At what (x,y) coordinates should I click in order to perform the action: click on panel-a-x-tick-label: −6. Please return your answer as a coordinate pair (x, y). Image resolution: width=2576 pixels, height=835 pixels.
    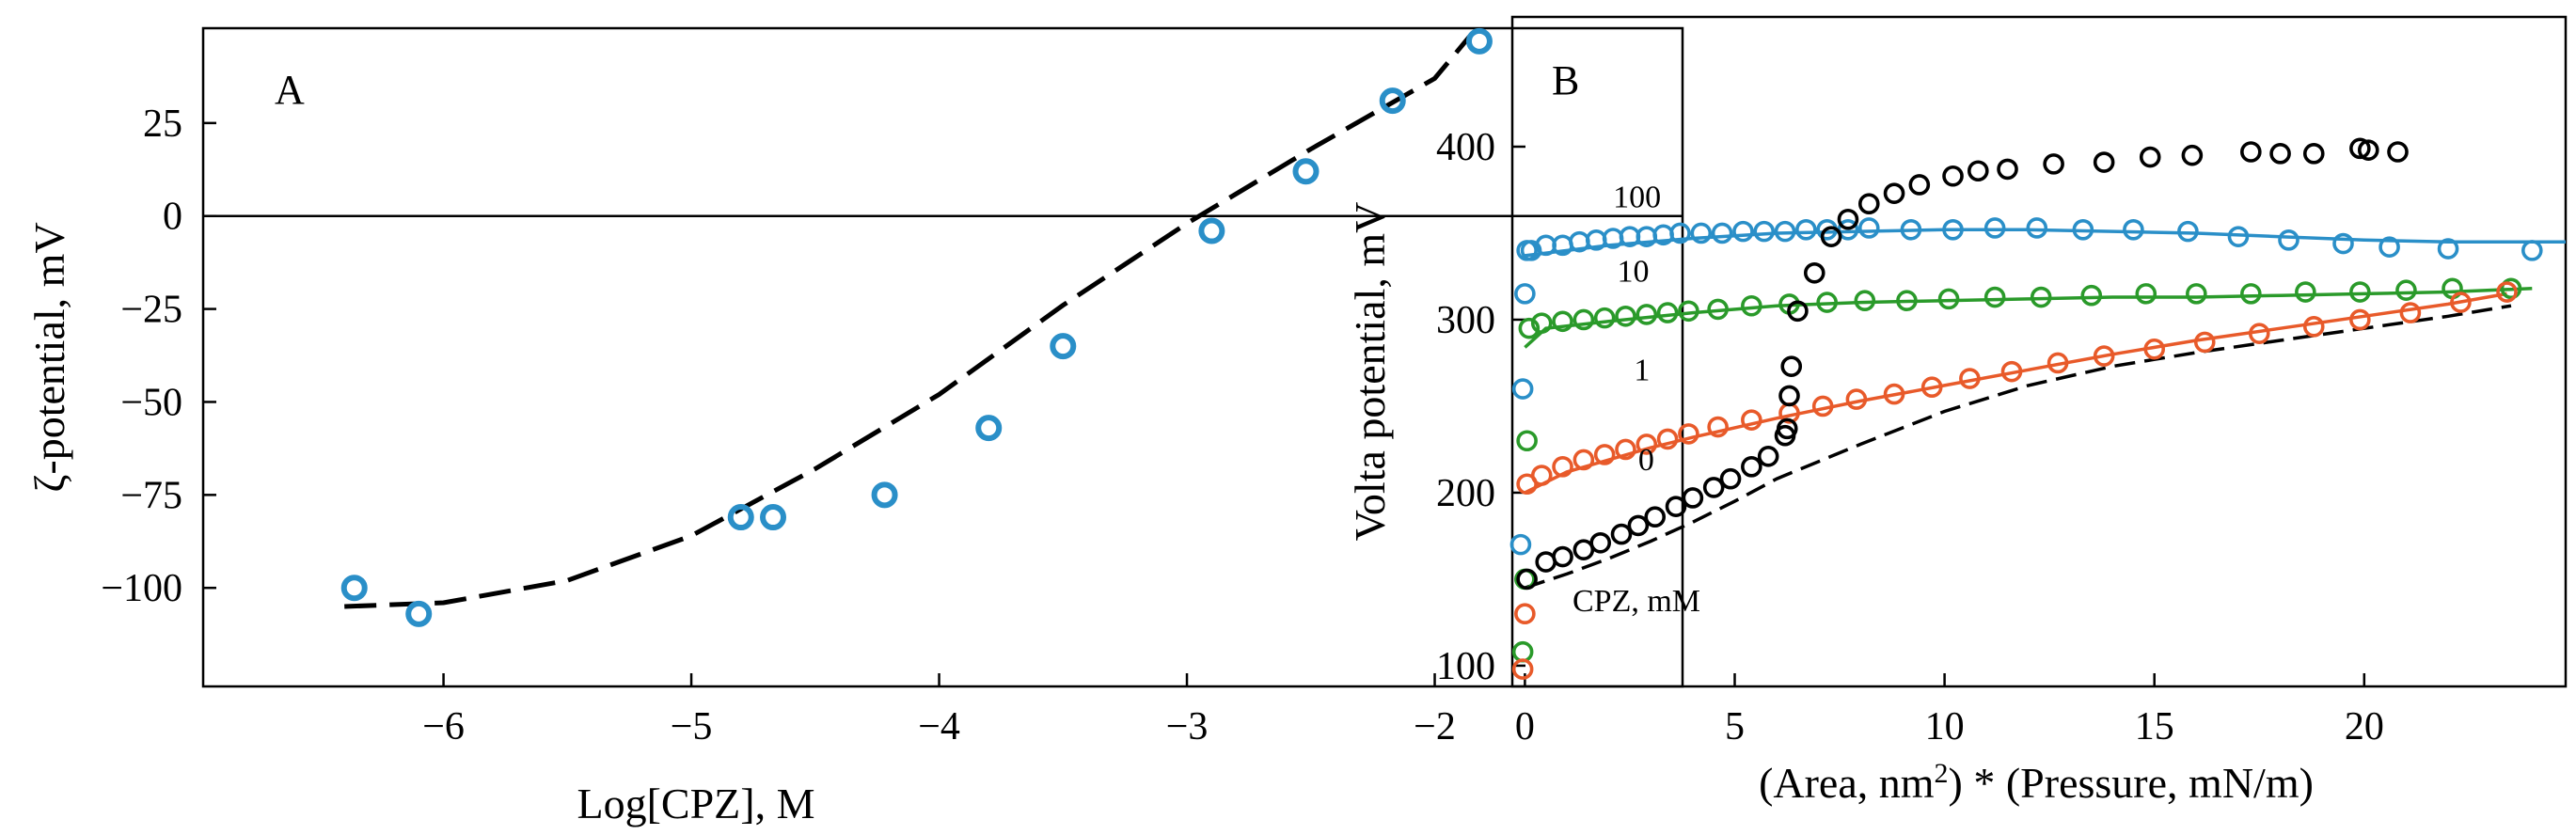
    Looking at the image, I should click on (443, 726).